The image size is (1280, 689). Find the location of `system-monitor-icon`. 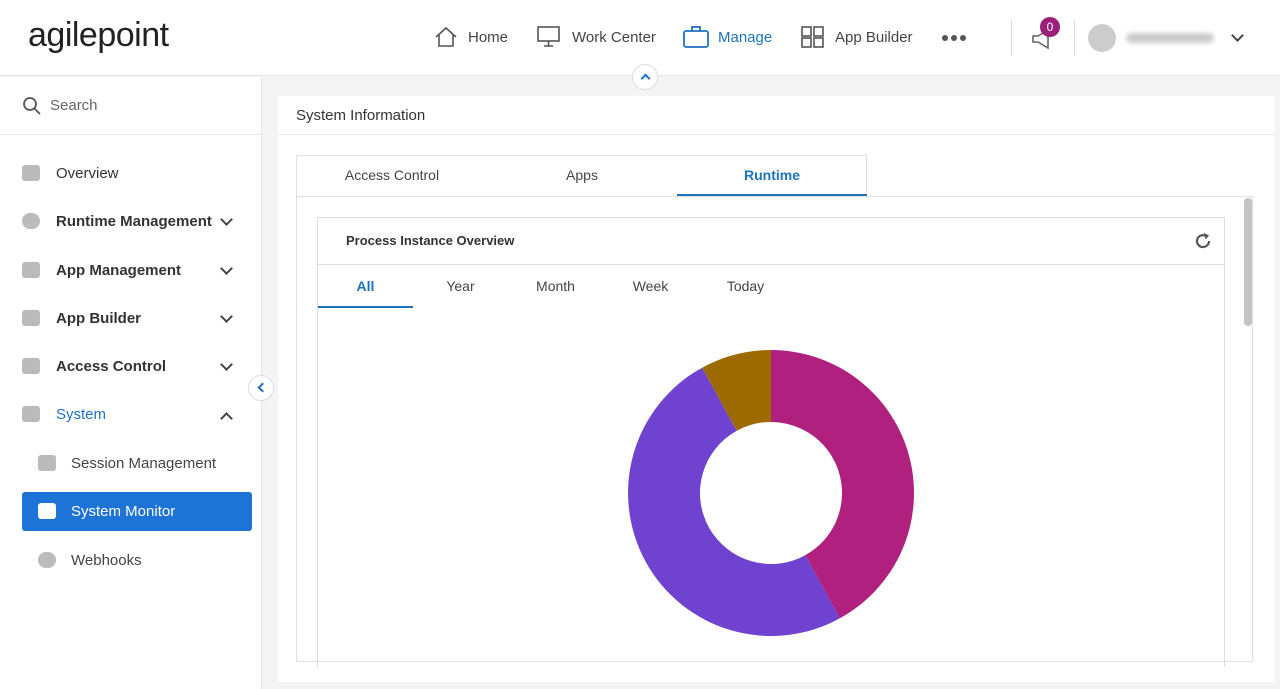

system-monitor-icon is located at coordinates (47, 511).